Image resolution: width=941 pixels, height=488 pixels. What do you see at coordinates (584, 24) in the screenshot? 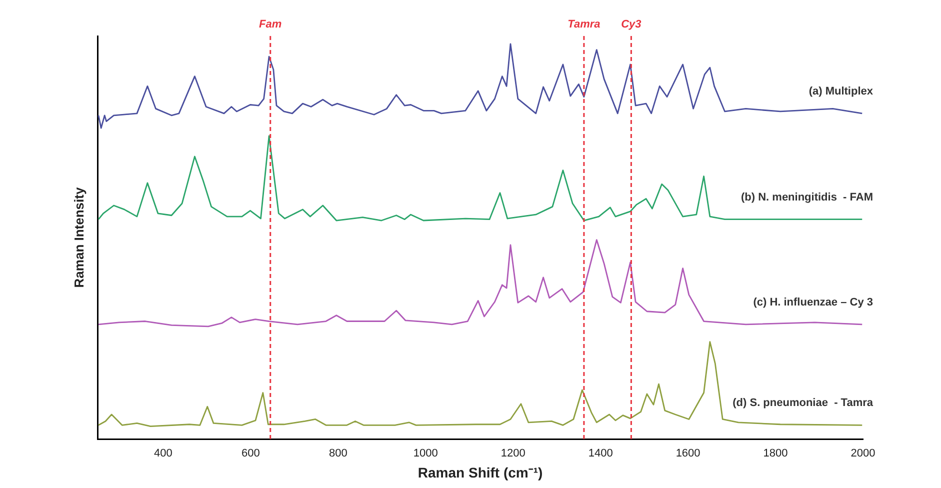
I see `ref-line-label: Tamra` at bounding box center [584, 24].